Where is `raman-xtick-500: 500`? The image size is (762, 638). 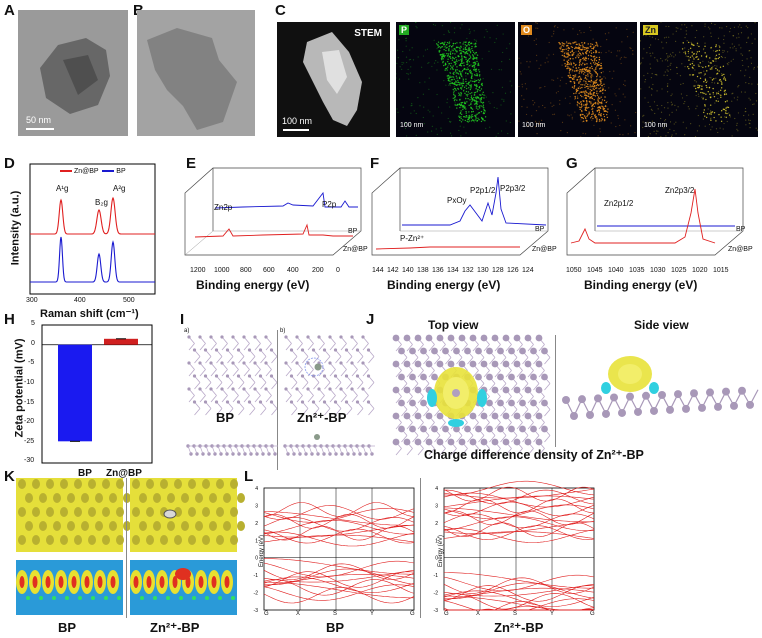
raman-xtick-500: 500 is located at coordinates (129, 300).